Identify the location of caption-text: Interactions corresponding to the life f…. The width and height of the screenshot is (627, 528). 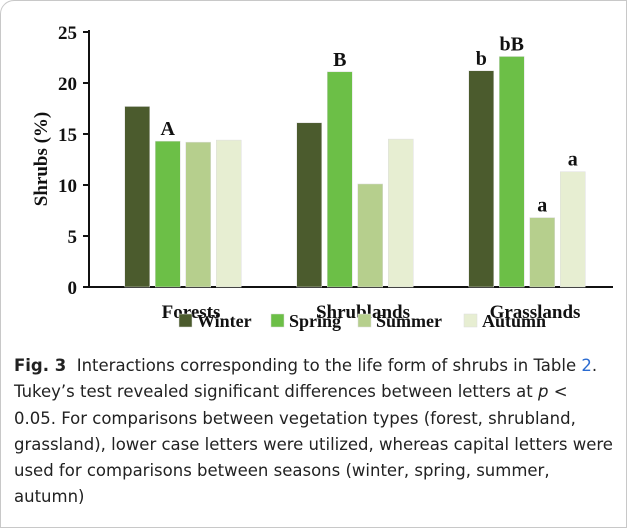
(329, 365).